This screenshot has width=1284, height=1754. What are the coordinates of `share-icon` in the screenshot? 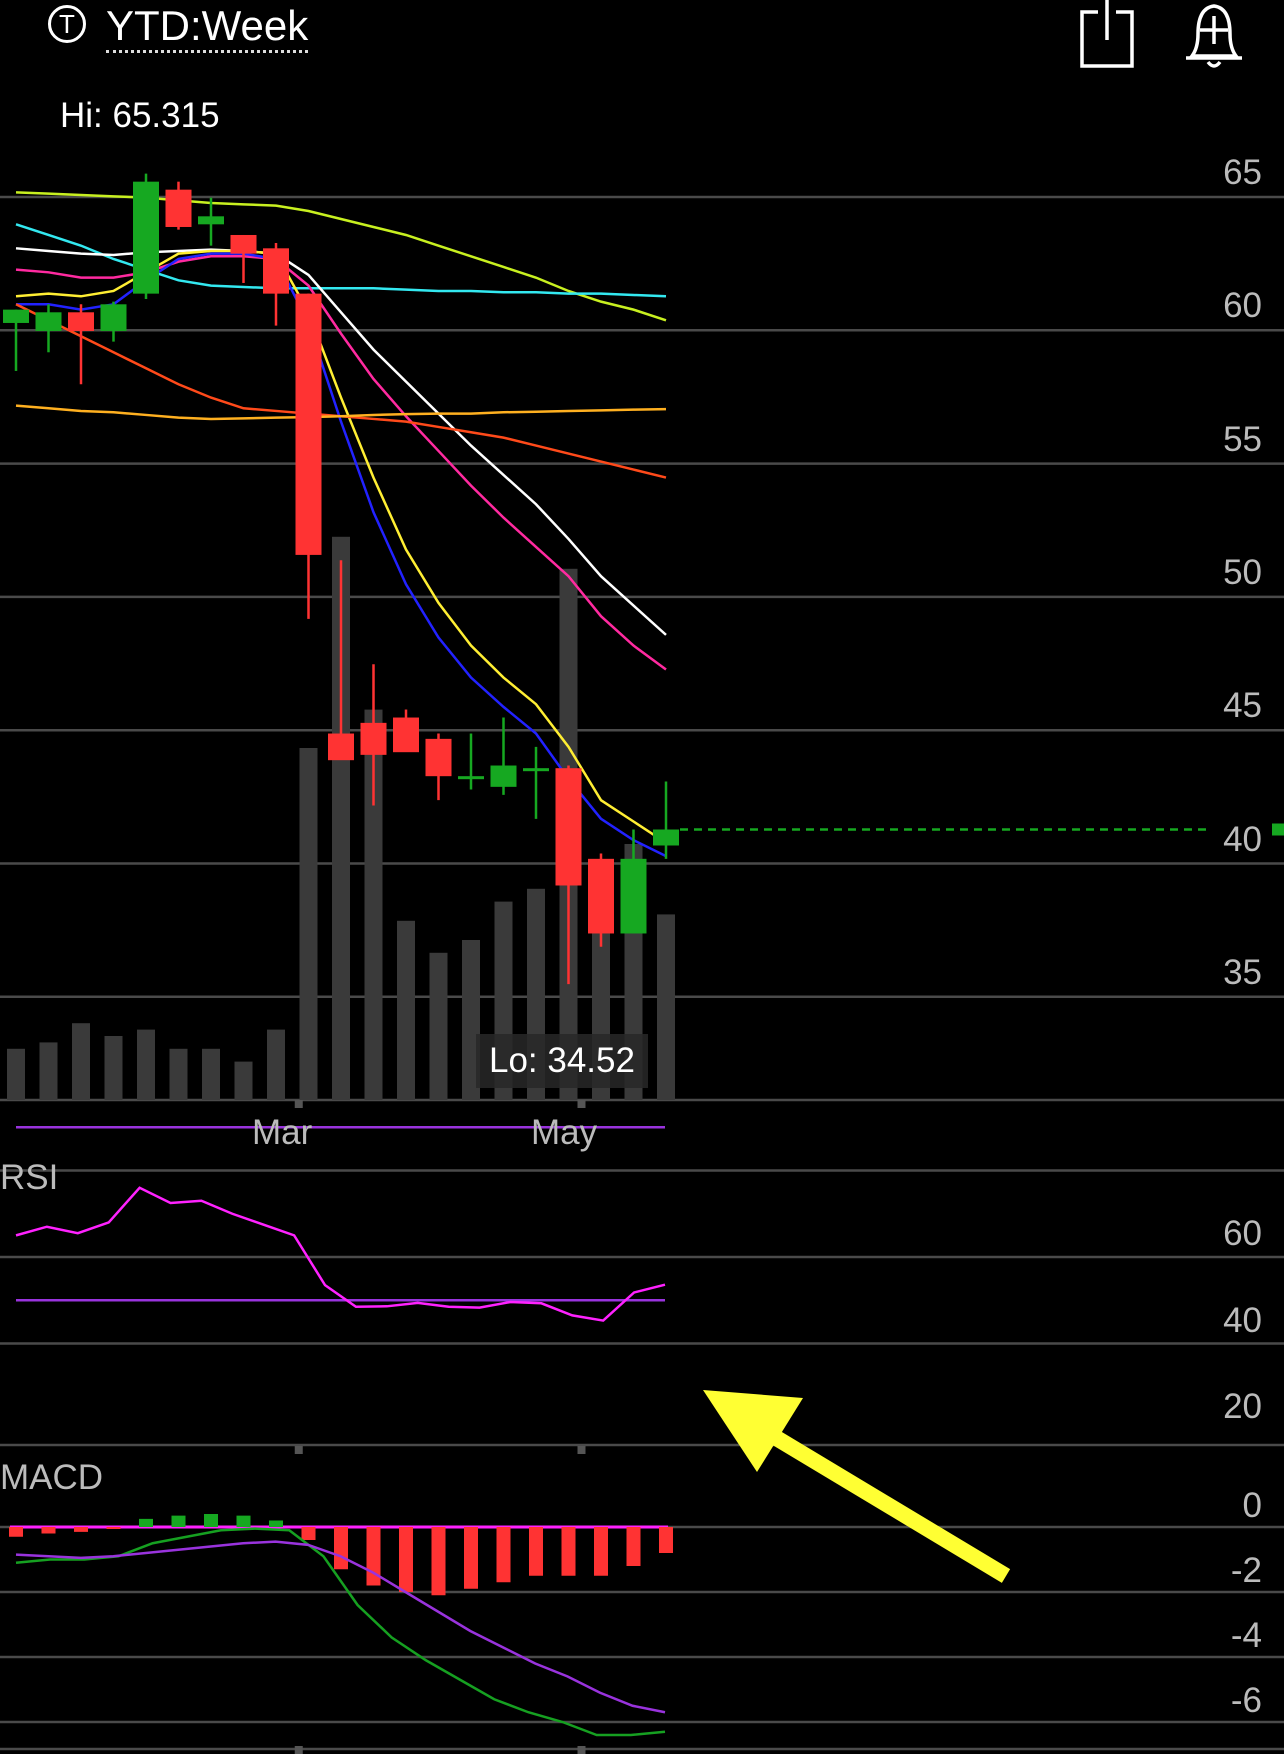 It's located at (1107, 34).